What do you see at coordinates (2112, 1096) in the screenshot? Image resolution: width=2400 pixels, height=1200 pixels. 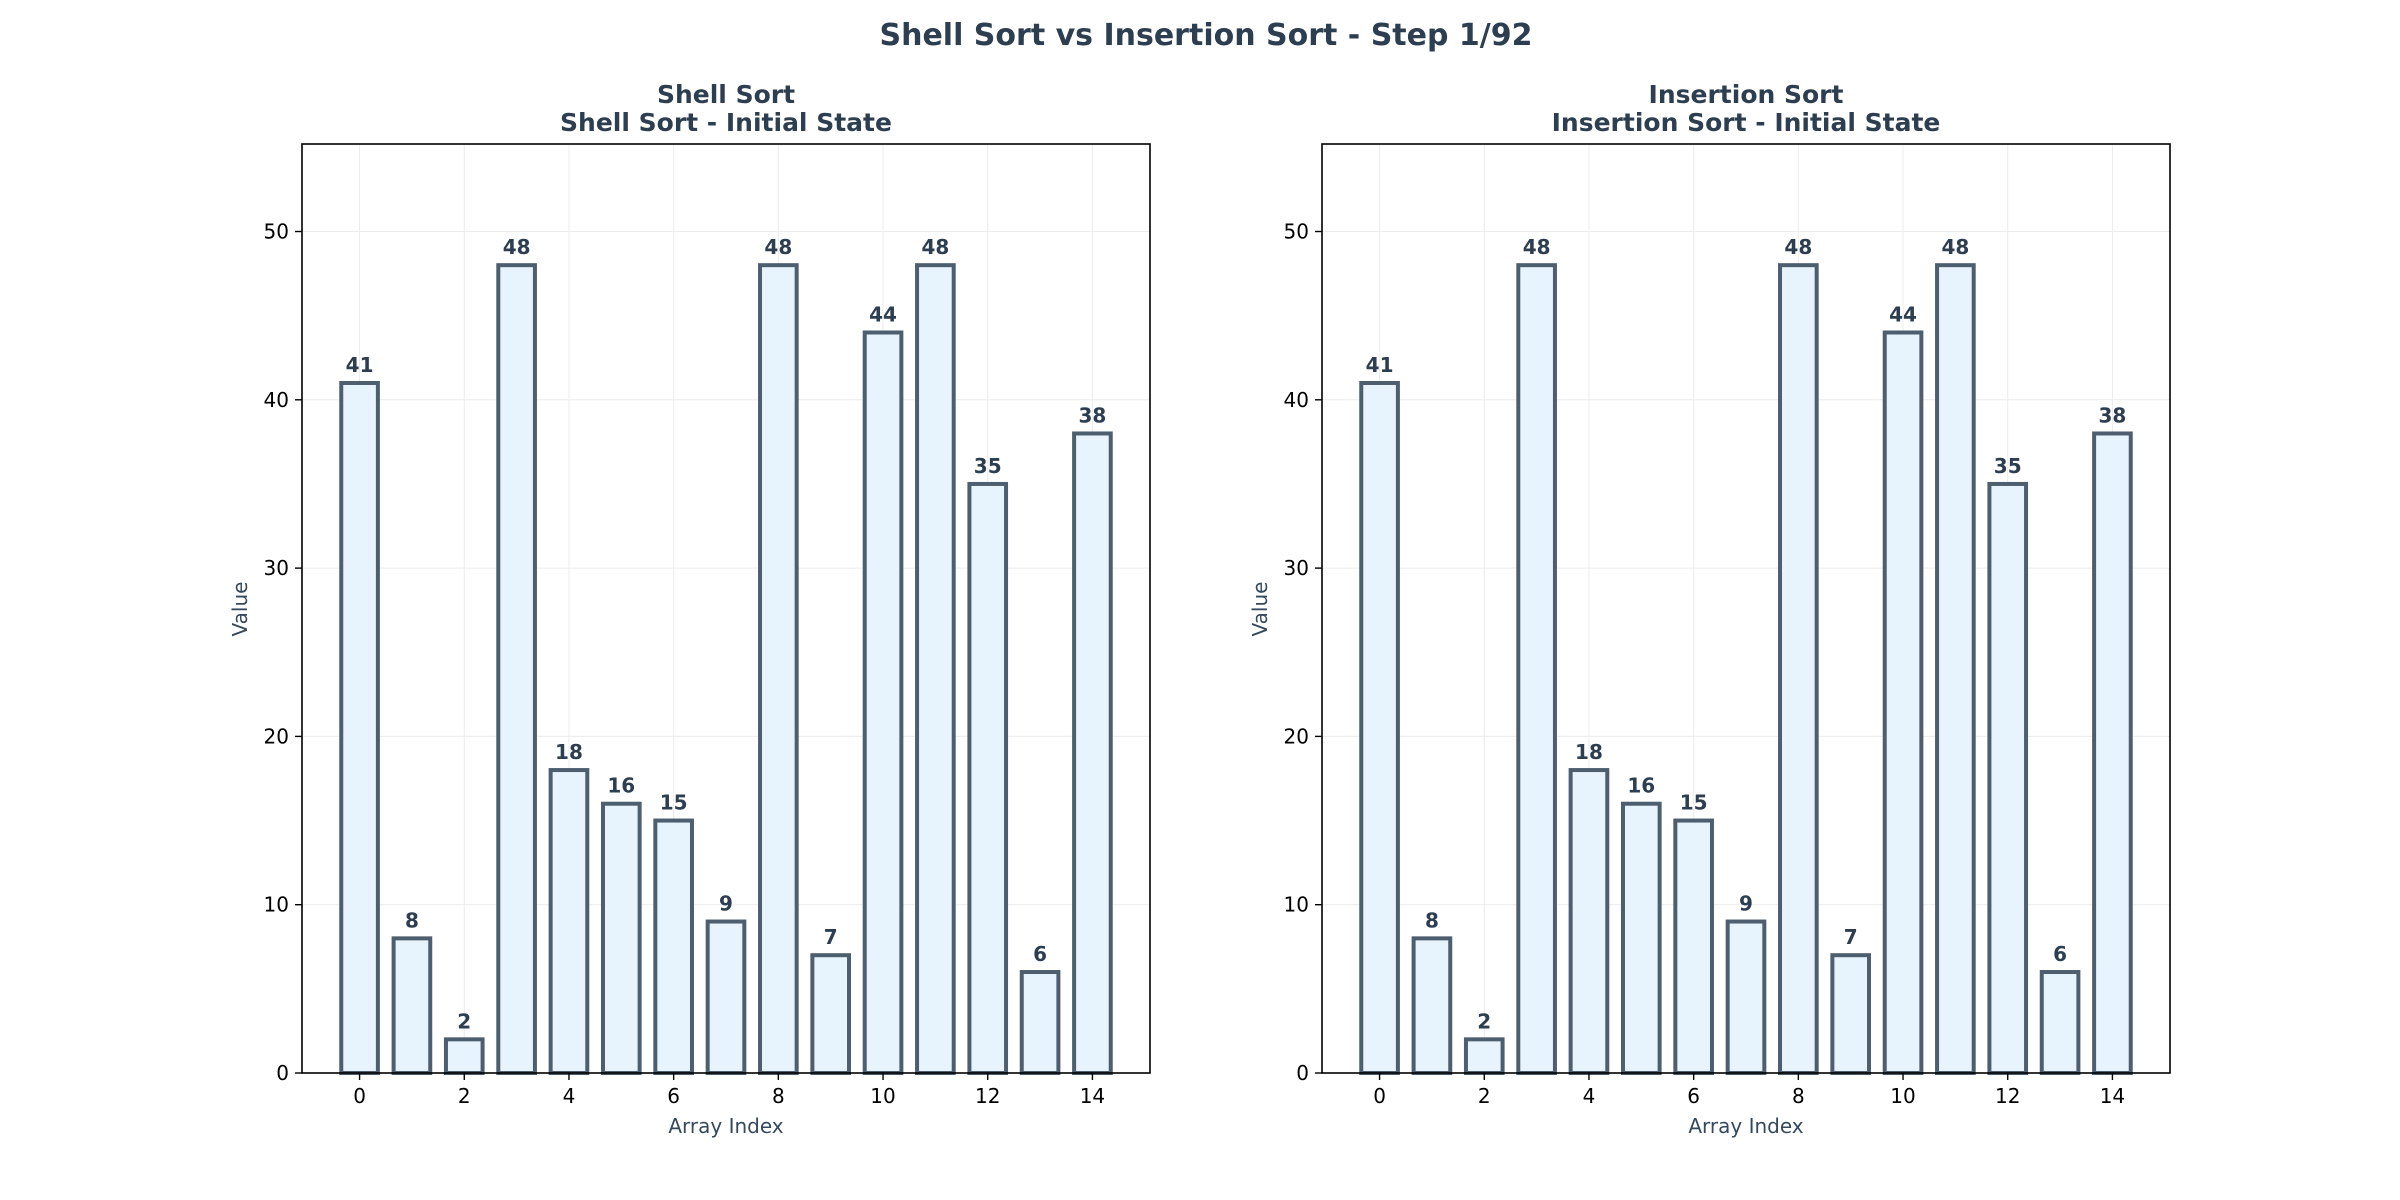 I see `insertion-sort-x-tick-label: 14` at bounding box center [2112, 1096].